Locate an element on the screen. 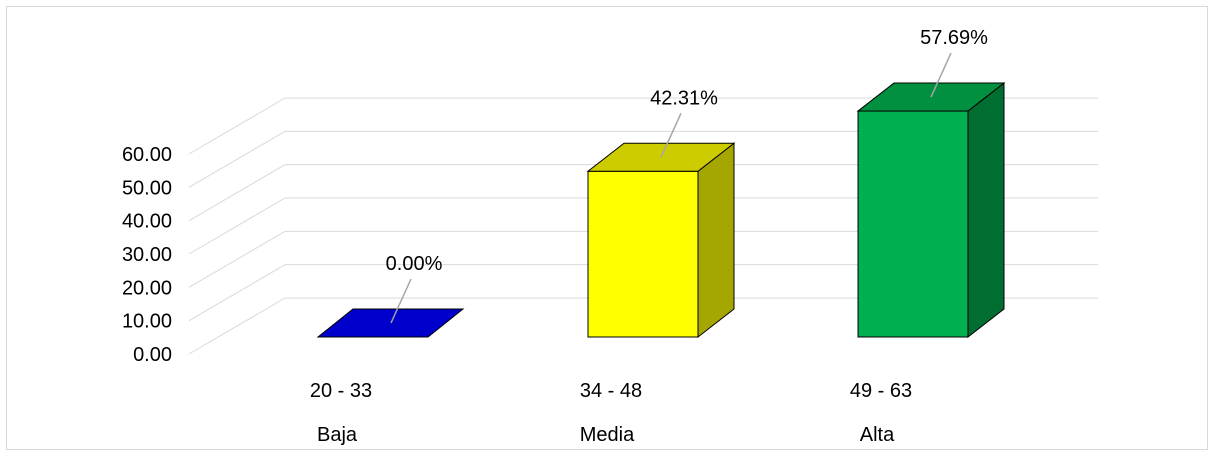  x-category-label: Alta is located at coordinates (877, 435).